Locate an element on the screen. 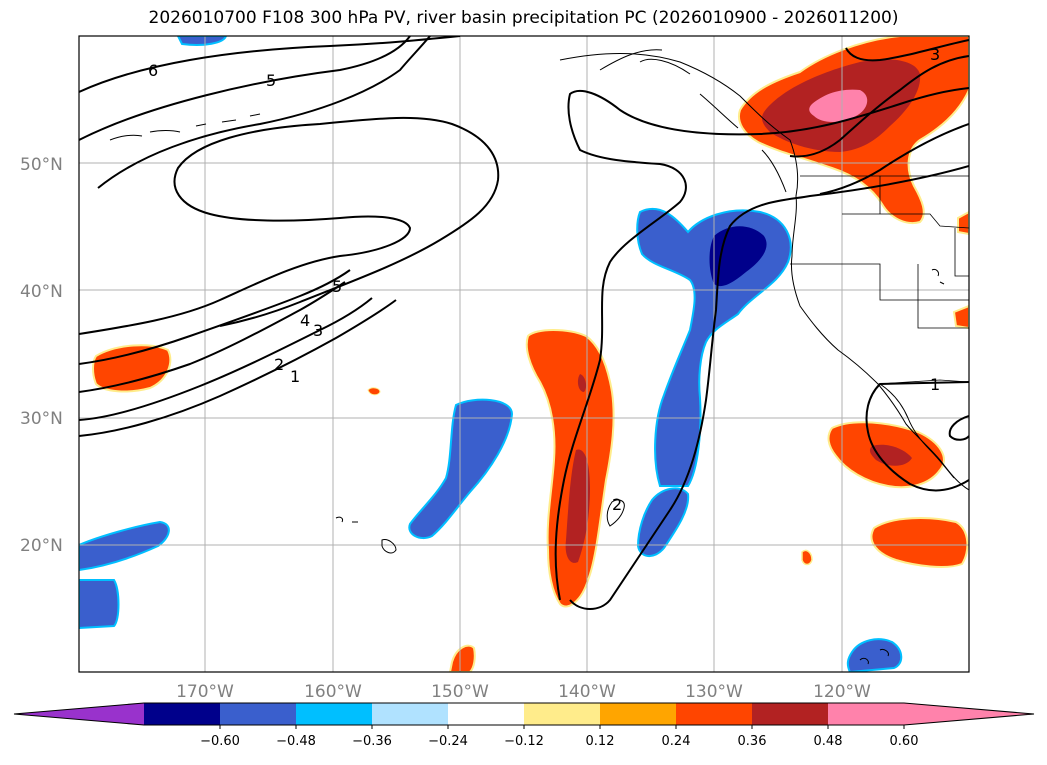 The height and width of the screenshot is (765, 1047). lat-label-30n: 30°N is located at coordinates (41, 419).